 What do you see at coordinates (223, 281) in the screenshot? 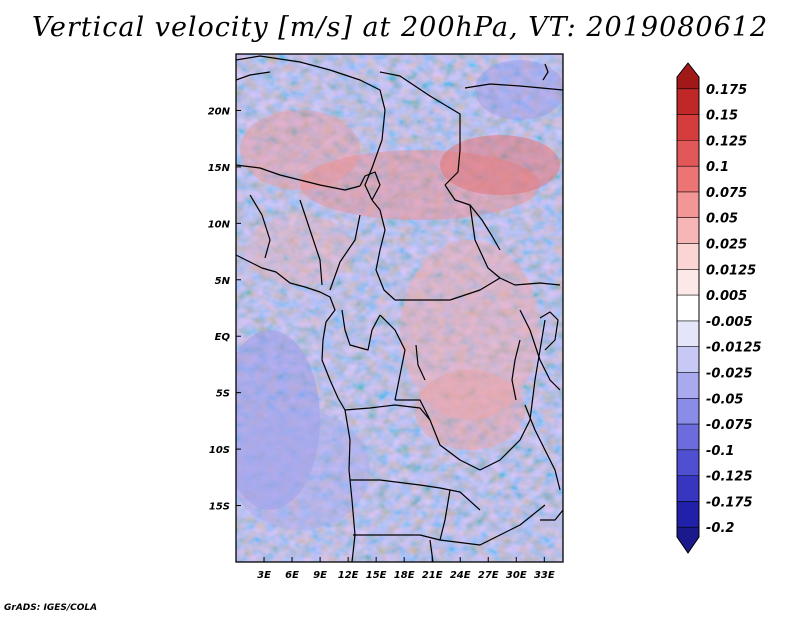
I see `lat-label: 5N` at bounding box center [223, 281].